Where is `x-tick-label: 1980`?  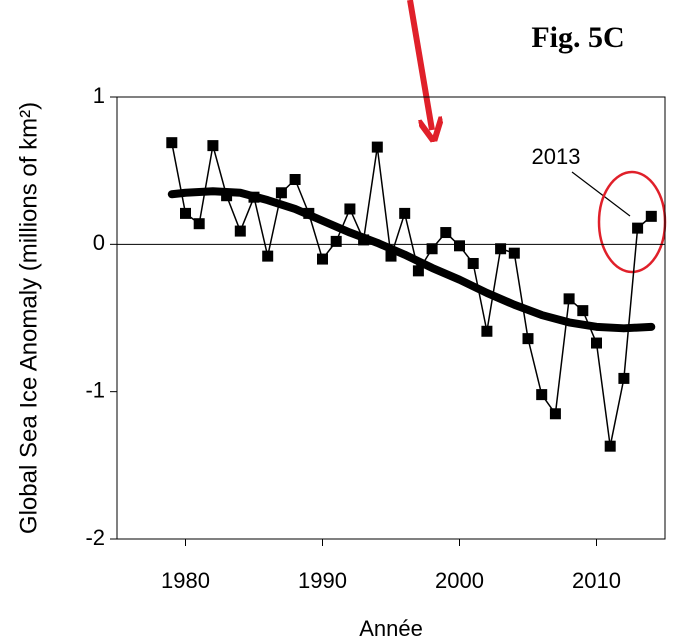
x-tick-label: 1980 is located at coordinates (185, 580).